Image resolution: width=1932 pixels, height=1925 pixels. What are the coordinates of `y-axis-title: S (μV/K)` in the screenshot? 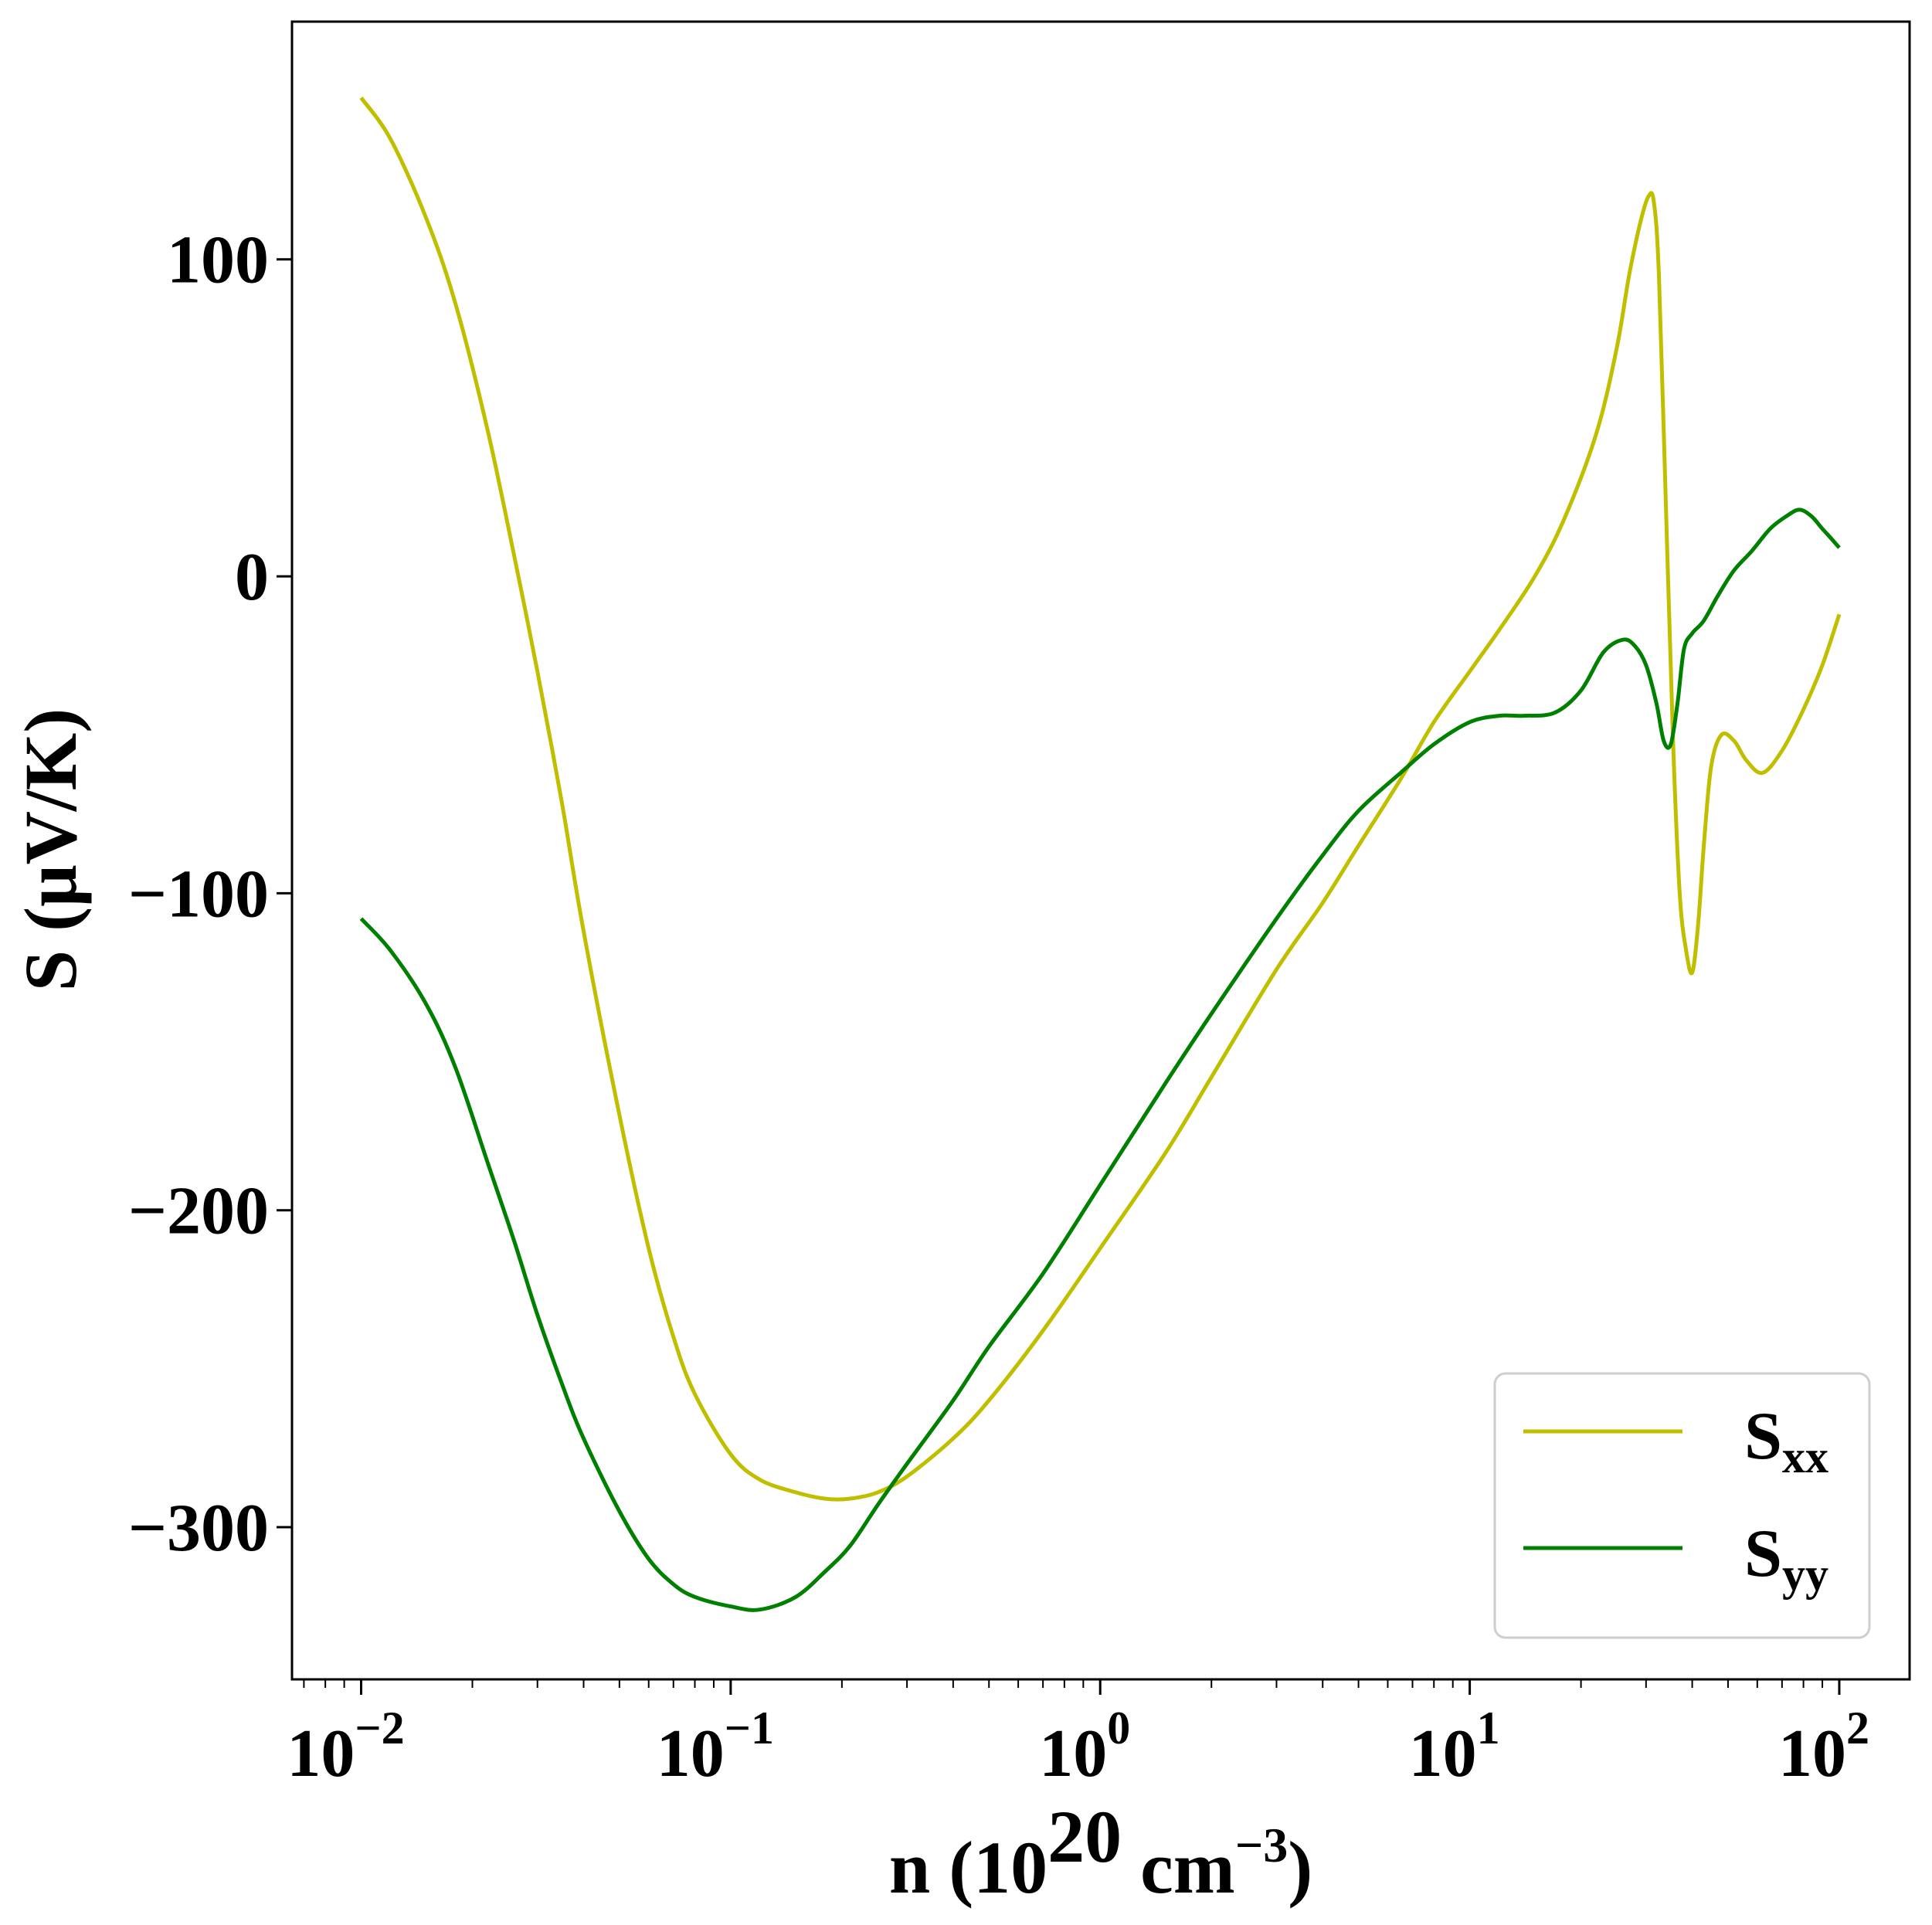 It's located at (51, 849).